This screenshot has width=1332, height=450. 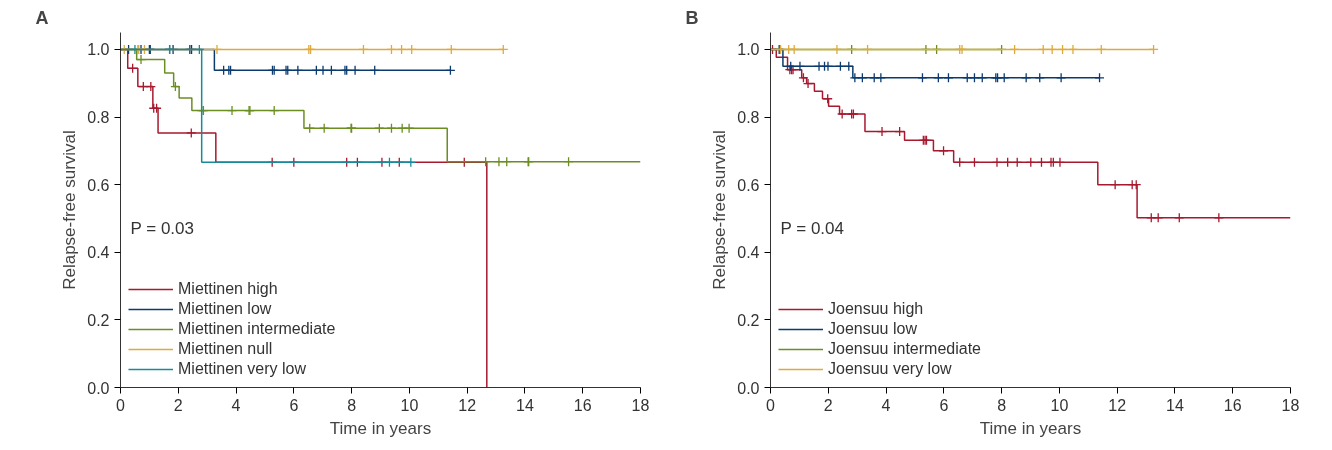 What do you see at coordinates (225, 309) in the screenshot?
I see `legend-label: Miettinen low` at bounding box center [225, 309].